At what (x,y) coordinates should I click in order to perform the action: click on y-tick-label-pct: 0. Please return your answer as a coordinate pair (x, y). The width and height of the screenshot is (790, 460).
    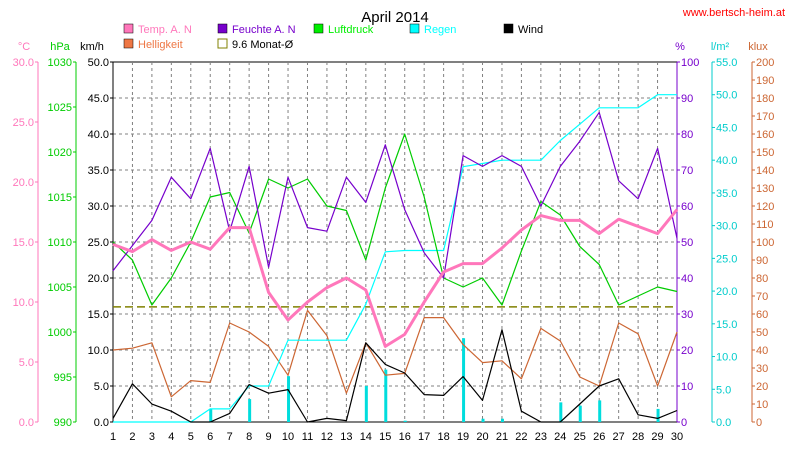
    Looking at the image, I should click on (684, 423).